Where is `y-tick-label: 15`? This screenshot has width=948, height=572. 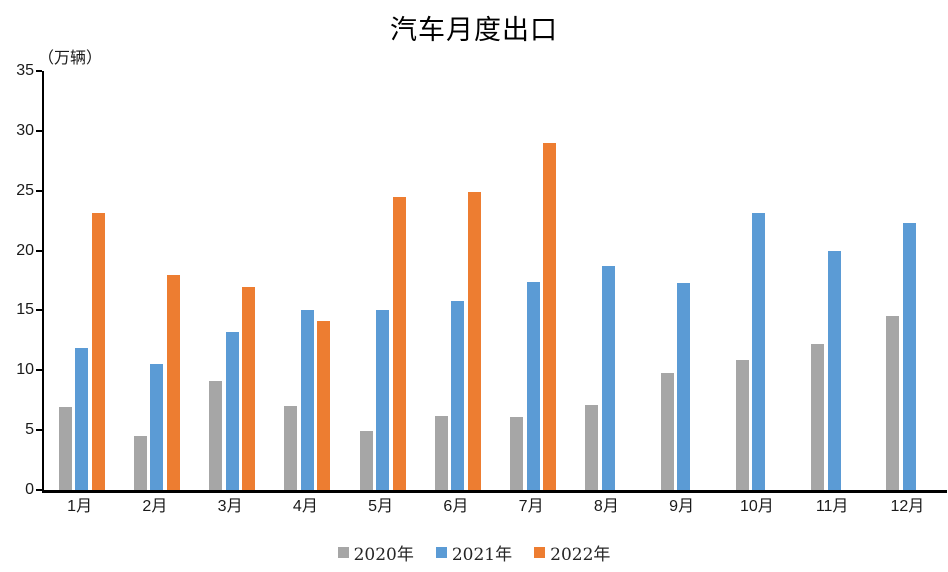 y-tick-label: 15 is located at coordinates (25, 310).